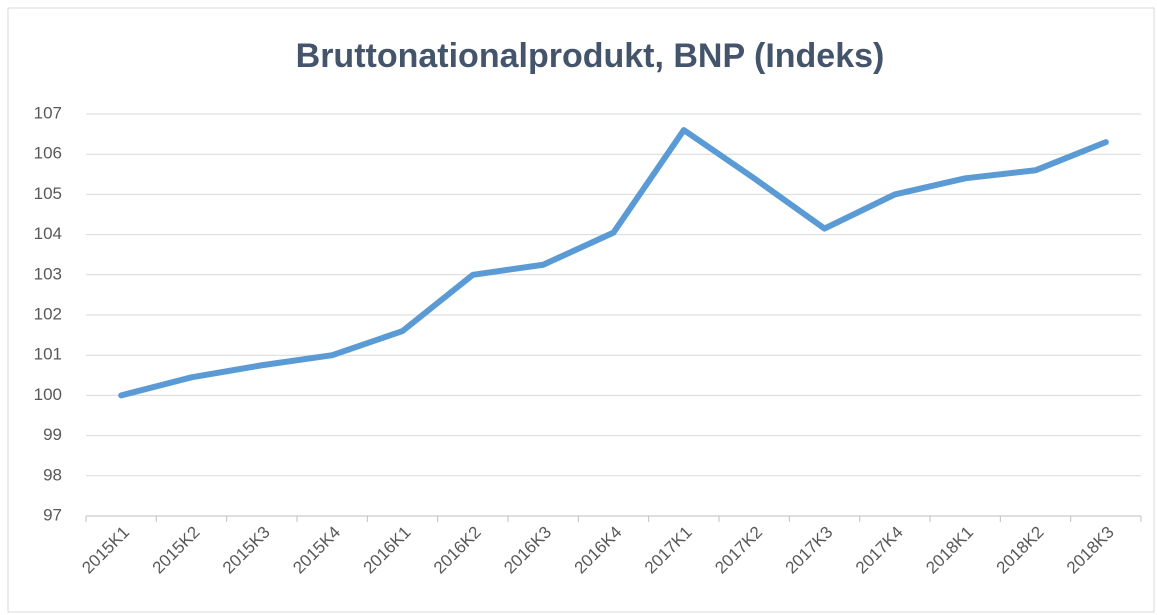  What do you see at coordinates (48, 193) in the screenshot?
I see `y-tick-label: 105` at bounding box center [48, 193].